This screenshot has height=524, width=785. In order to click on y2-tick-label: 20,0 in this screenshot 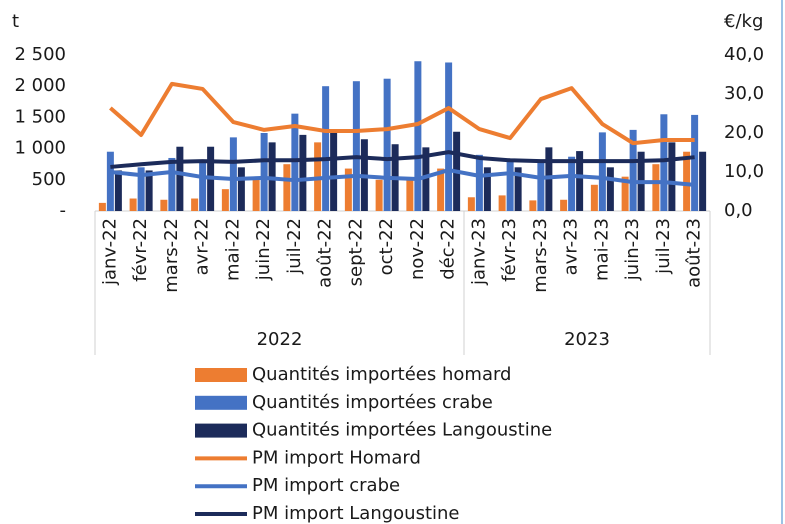, I will do `click(744, 132)`.